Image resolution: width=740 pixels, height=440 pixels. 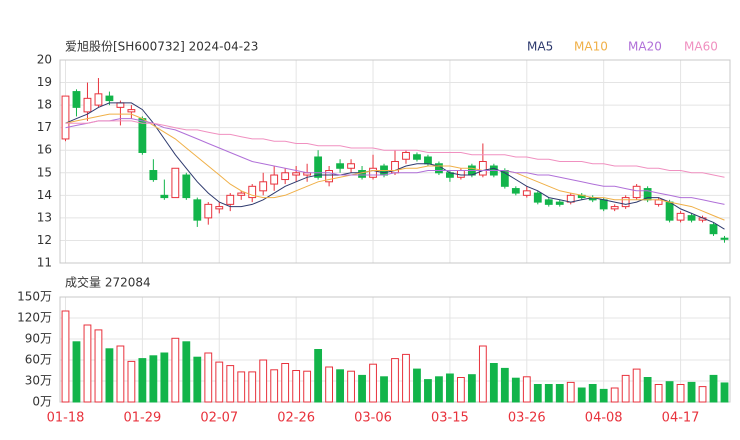 I want to click on y-tick-label: 15, so click(x=44, y=172).